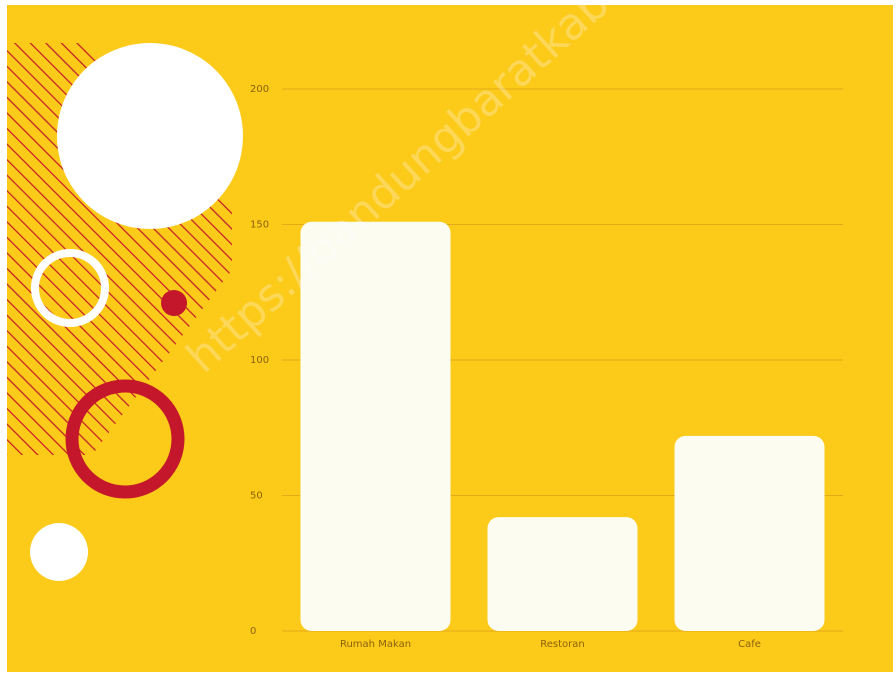 The image size is (896, 674). What do you see at coordinates (259, 89) in the screenshot?
I see `y-tick-label: 200` at bounding box center [259, 89].